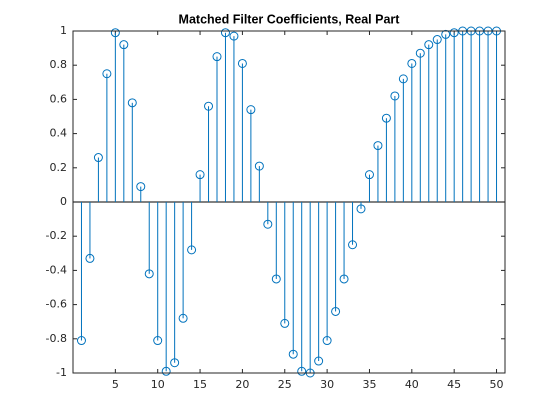  Describe the element at coordinates (454, 384) in the screenshot. I see `x-tick-label: 45` at that location.